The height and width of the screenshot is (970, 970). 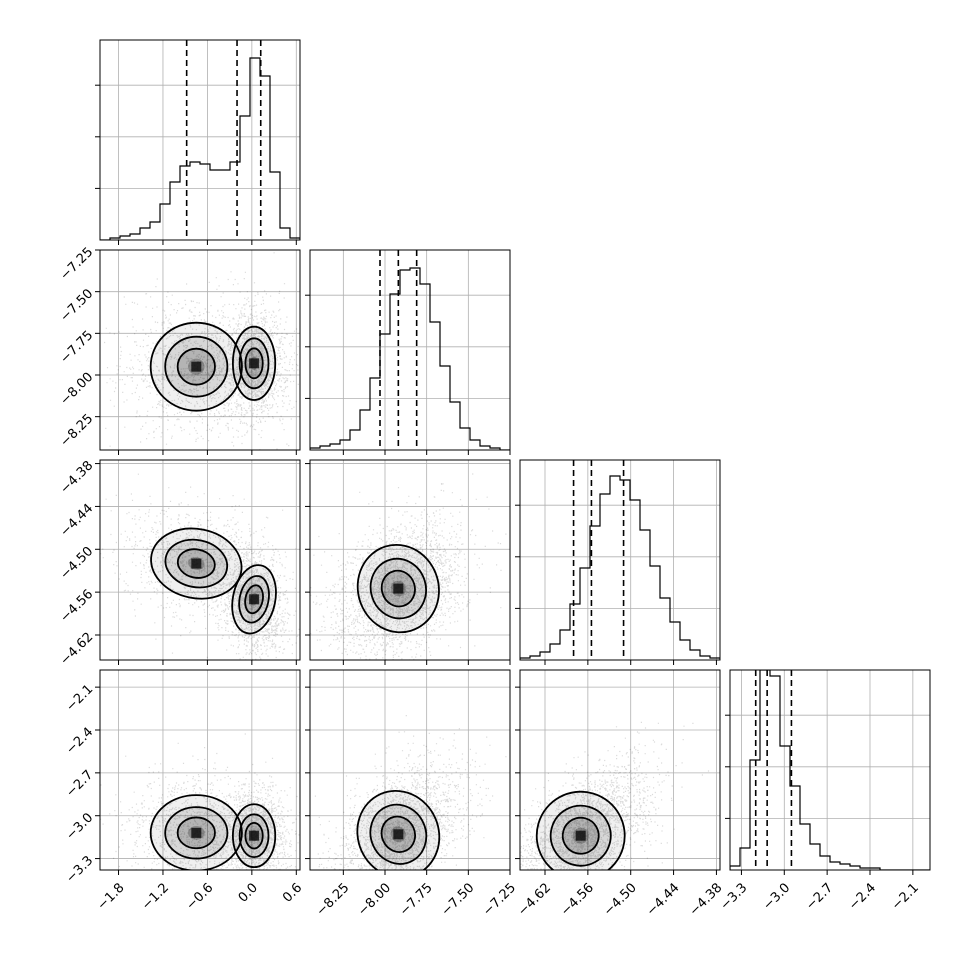 What do you see at coordinates (776, 896) in the screenshot?
I see `x-tick-label: −3.0` at bounding box center [776, 896].